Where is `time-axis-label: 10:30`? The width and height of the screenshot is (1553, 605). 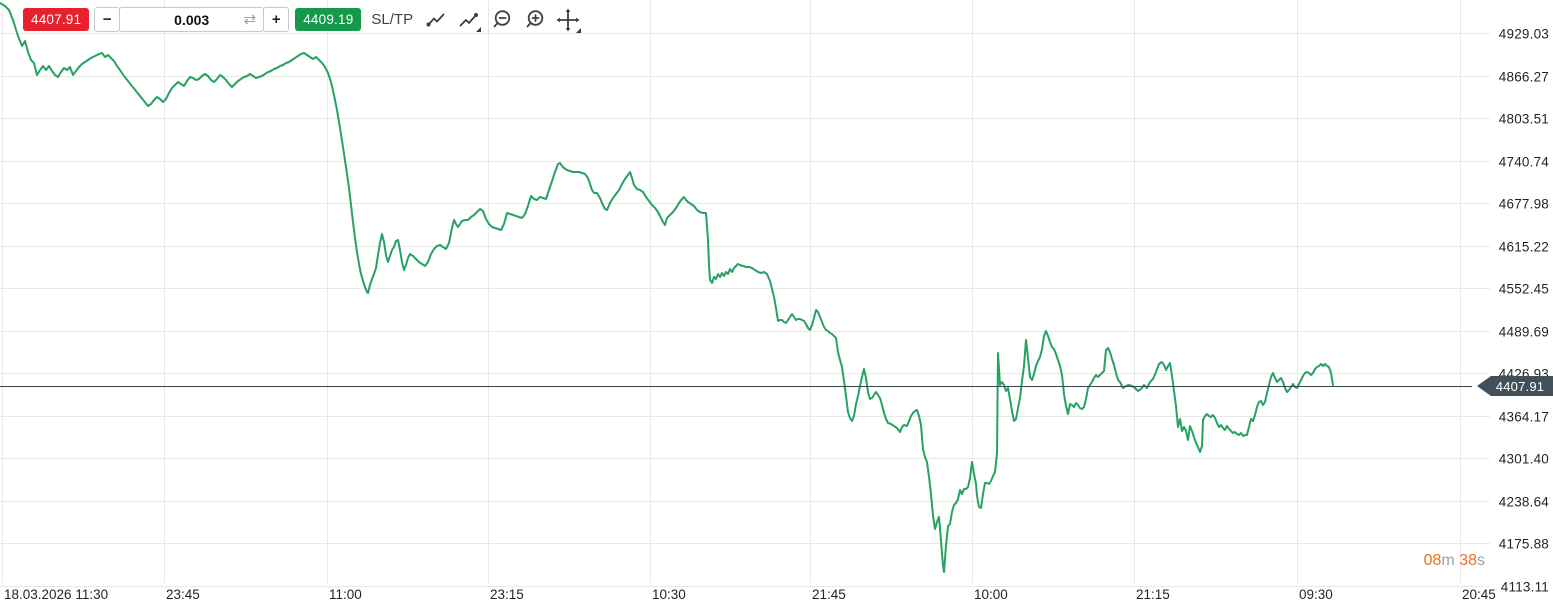
time-axis-label: 10:30 is located at coordinates (669, 594).